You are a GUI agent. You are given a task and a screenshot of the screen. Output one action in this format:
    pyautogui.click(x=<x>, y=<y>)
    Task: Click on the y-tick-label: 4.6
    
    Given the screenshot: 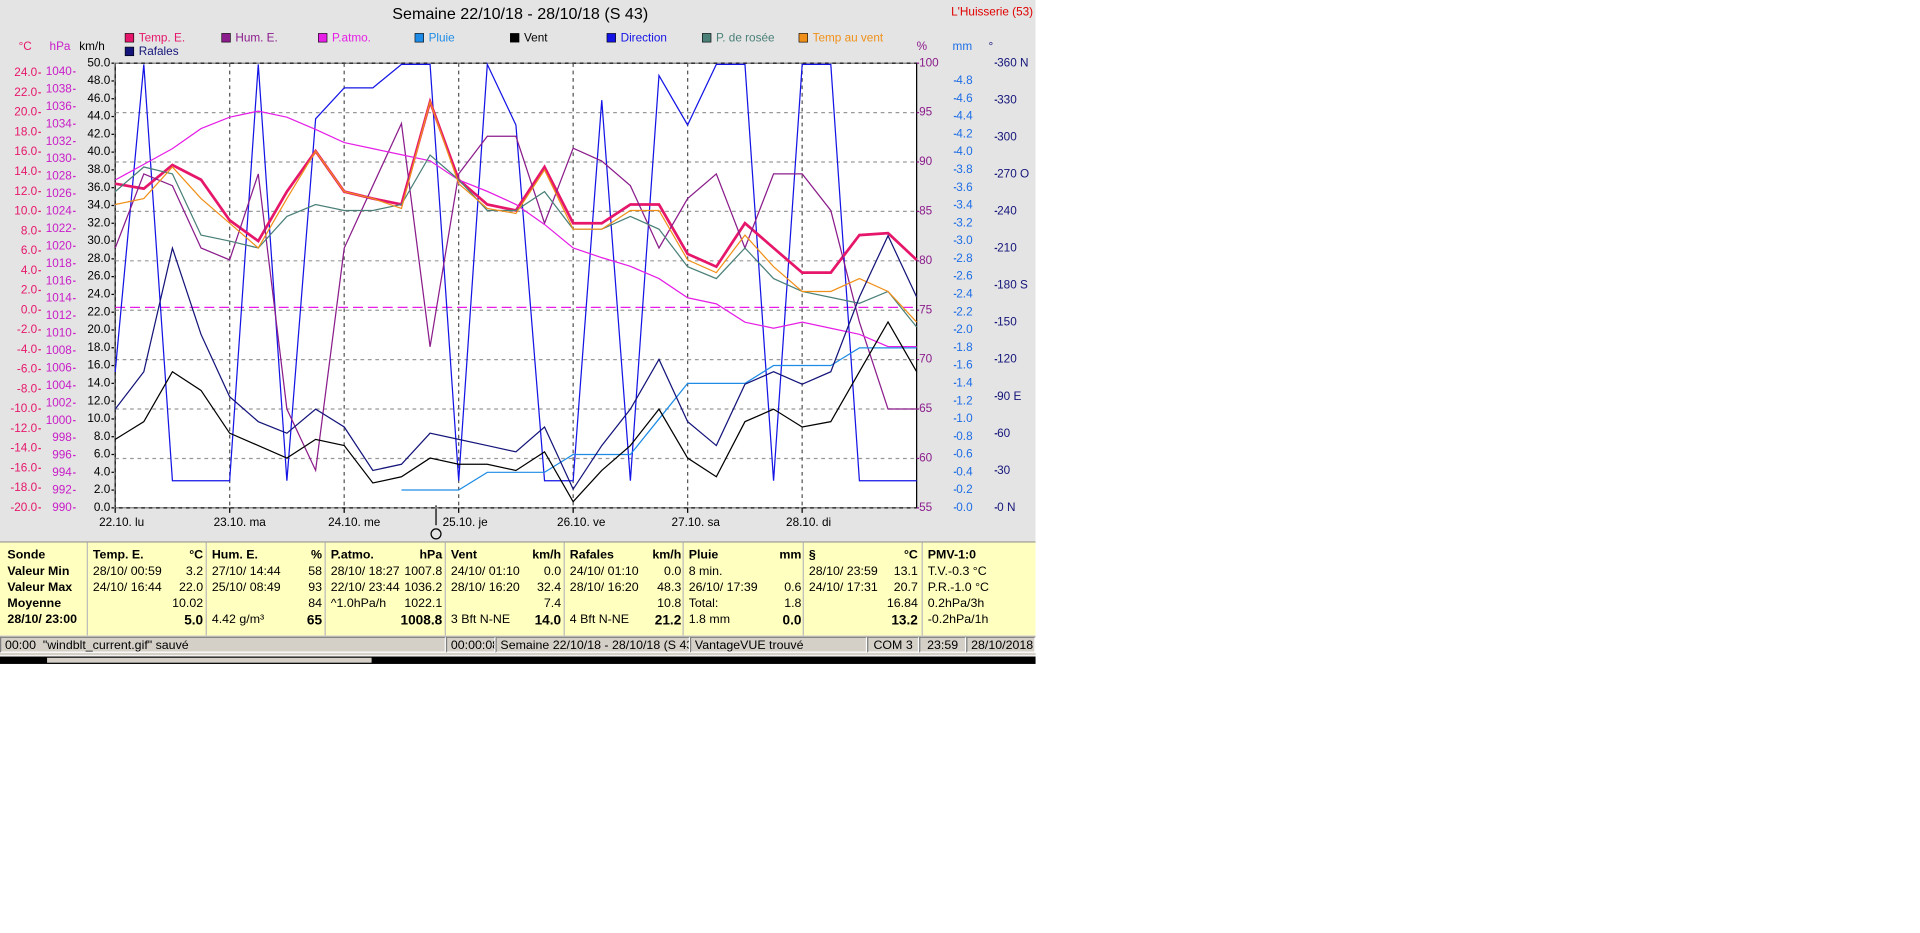 What is the action you would take?
    pyautogui.click(x=964, y=98)
    